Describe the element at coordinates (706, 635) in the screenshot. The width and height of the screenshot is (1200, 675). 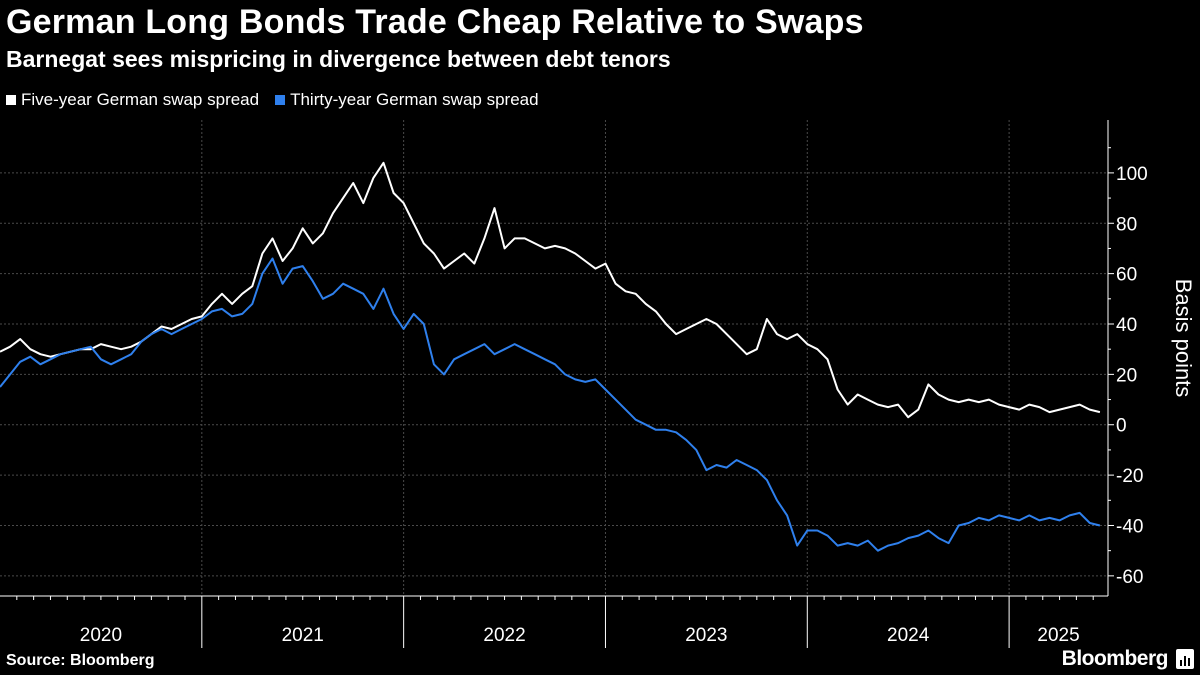
I see `x-year-label: 2023` at that location.